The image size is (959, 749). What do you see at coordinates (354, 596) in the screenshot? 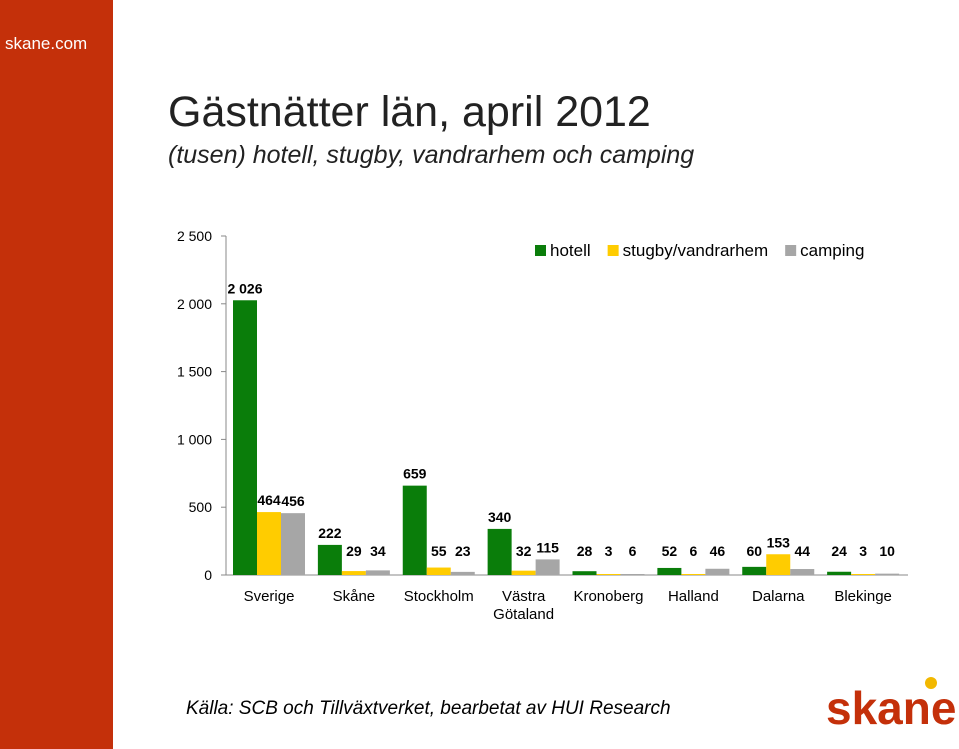
I see `category-label: Skåne` at bounding box center [354, 596].